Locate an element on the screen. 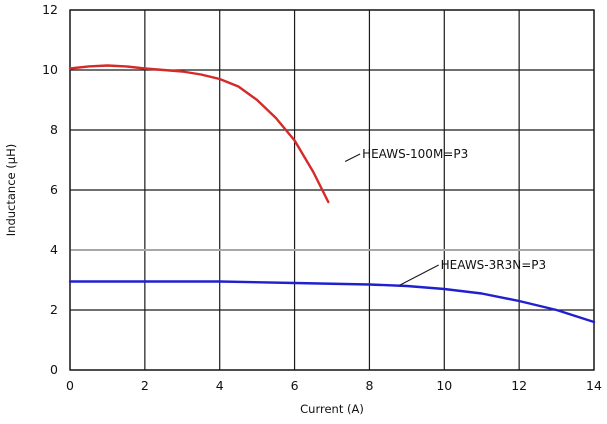 The height and width of the screenshot is (424, 607). series-line-heaws-100m is located at coordinates (199, 134).